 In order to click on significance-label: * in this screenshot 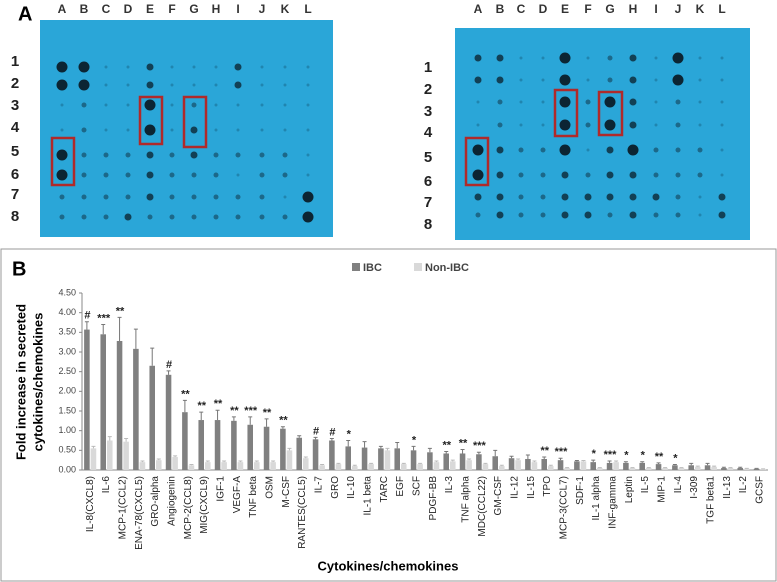, I will do `click(643, 456)`.